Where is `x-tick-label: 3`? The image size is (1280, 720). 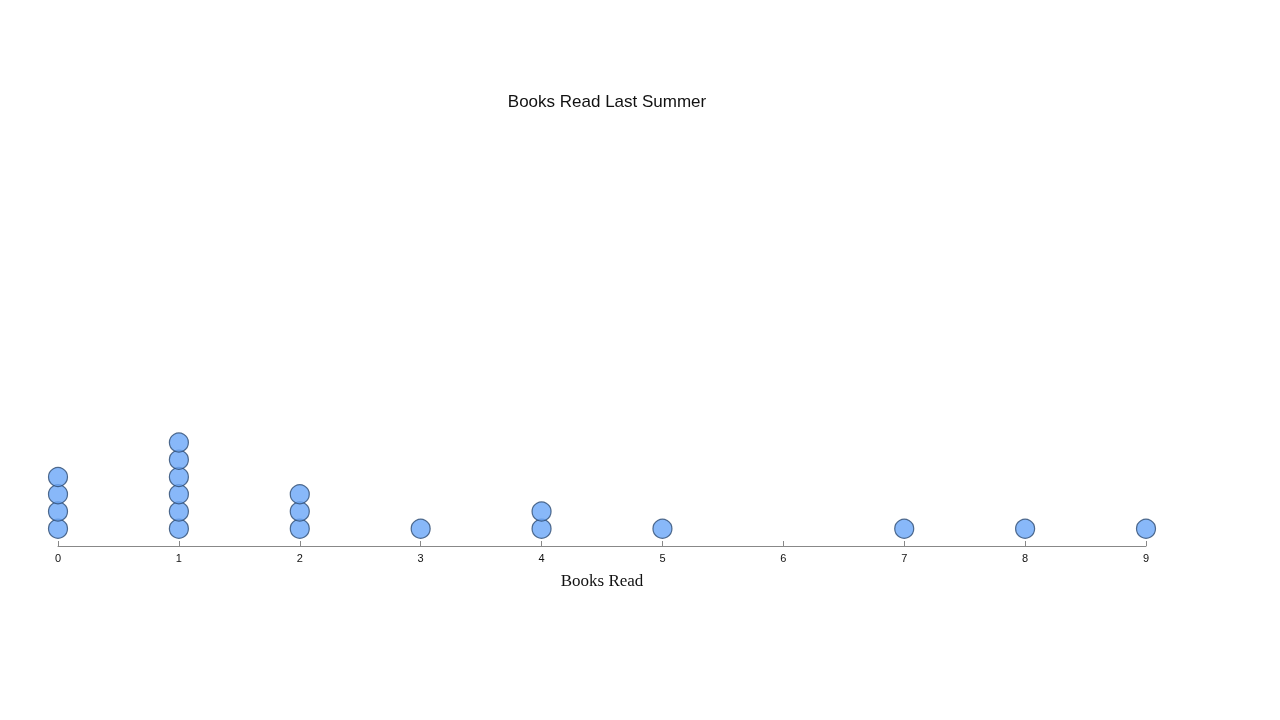
x-tick-label: 3 is located at coordinates (420, 557).